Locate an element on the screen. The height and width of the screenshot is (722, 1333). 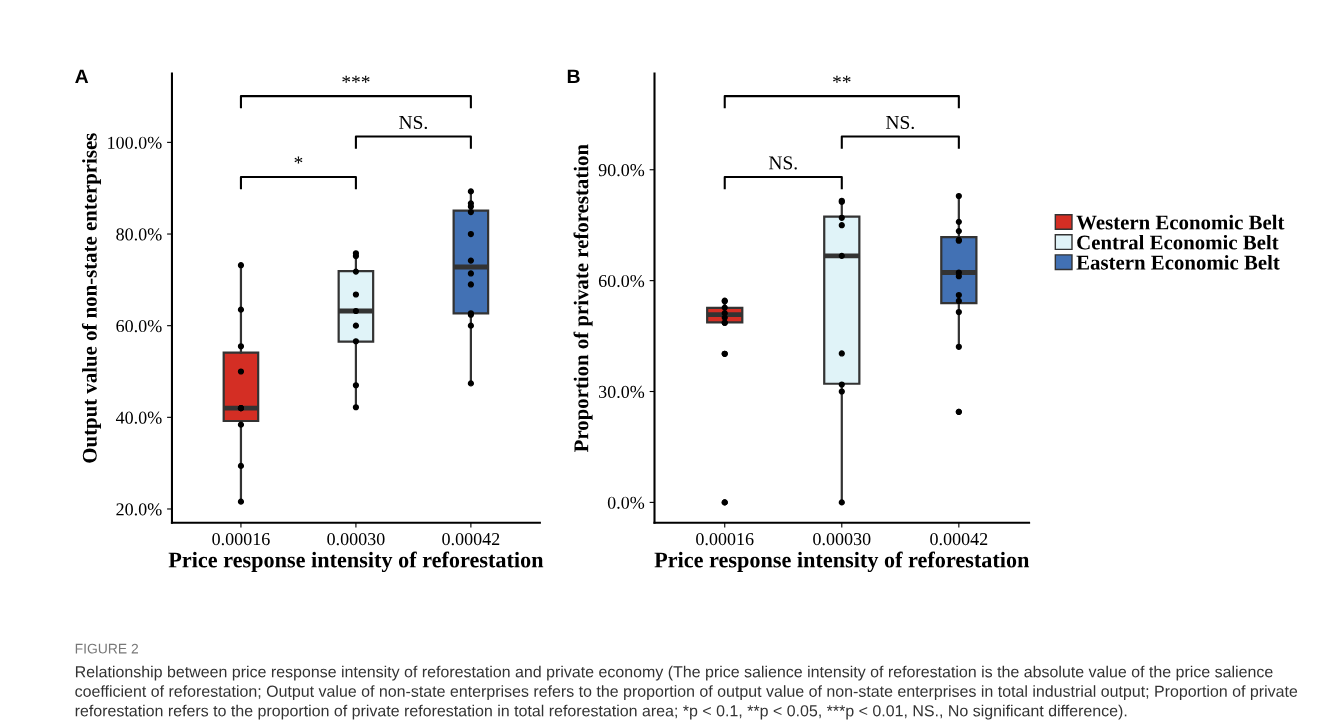
annotation: * is located at coordinates (298, 160).